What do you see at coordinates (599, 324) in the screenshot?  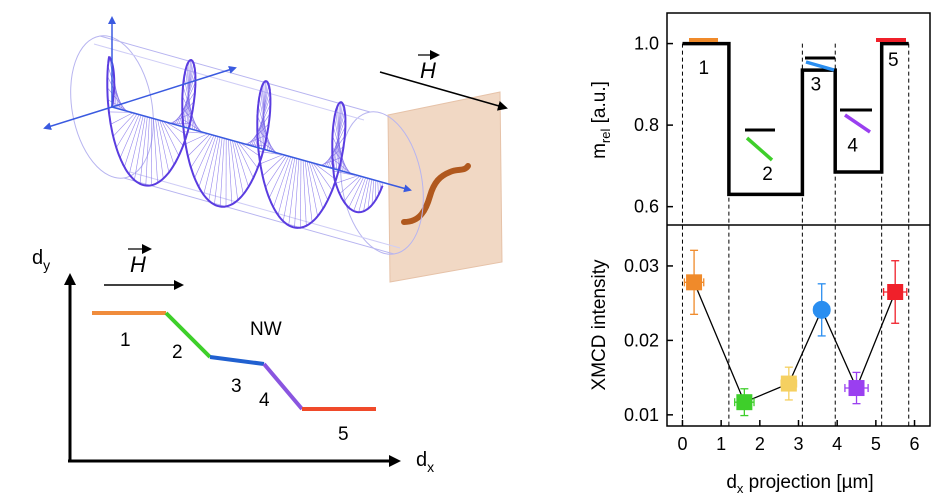 I see `bottom-y-axis-title: XMCD intensity` at bounding box center [599, 324].